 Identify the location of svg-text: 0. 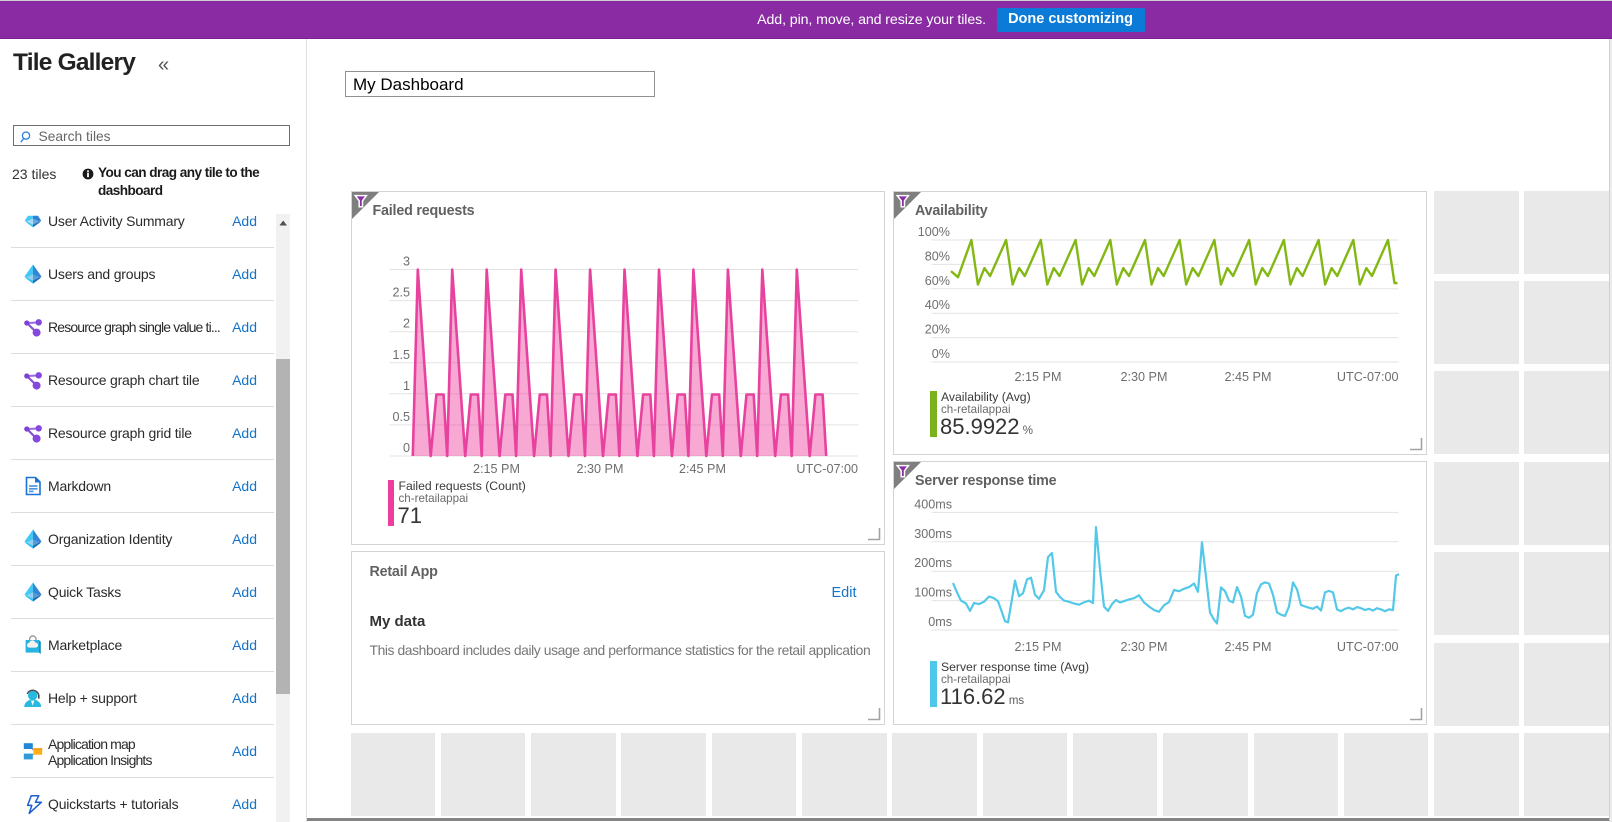
(405, 448).